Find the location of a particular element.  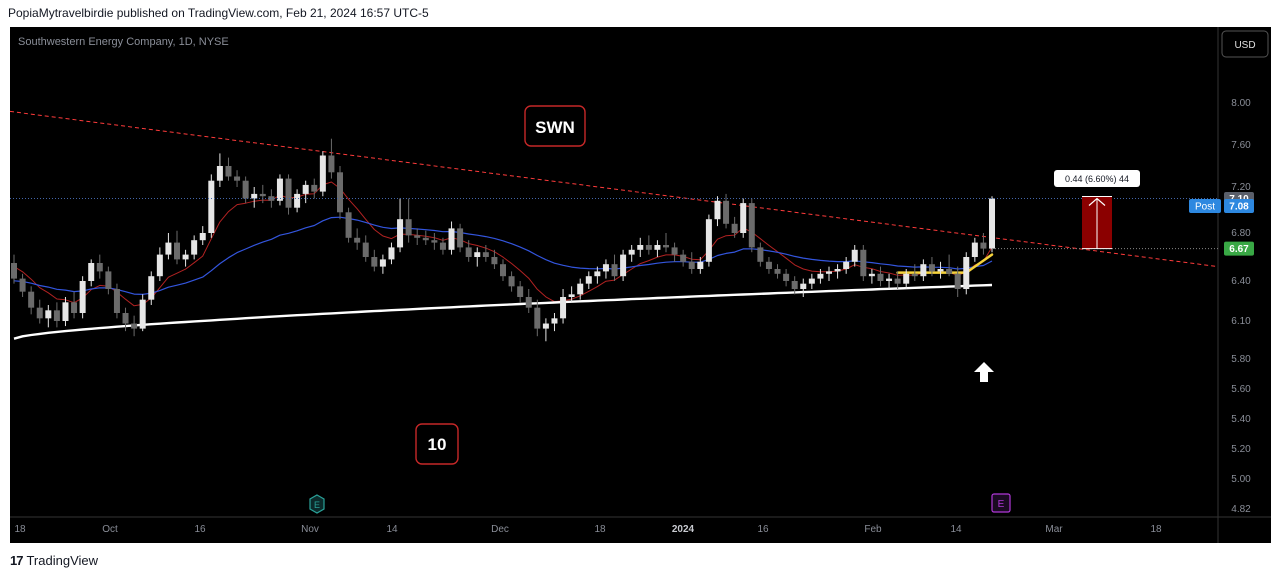

currency-button: USD is located at coordinates (1245, 44).